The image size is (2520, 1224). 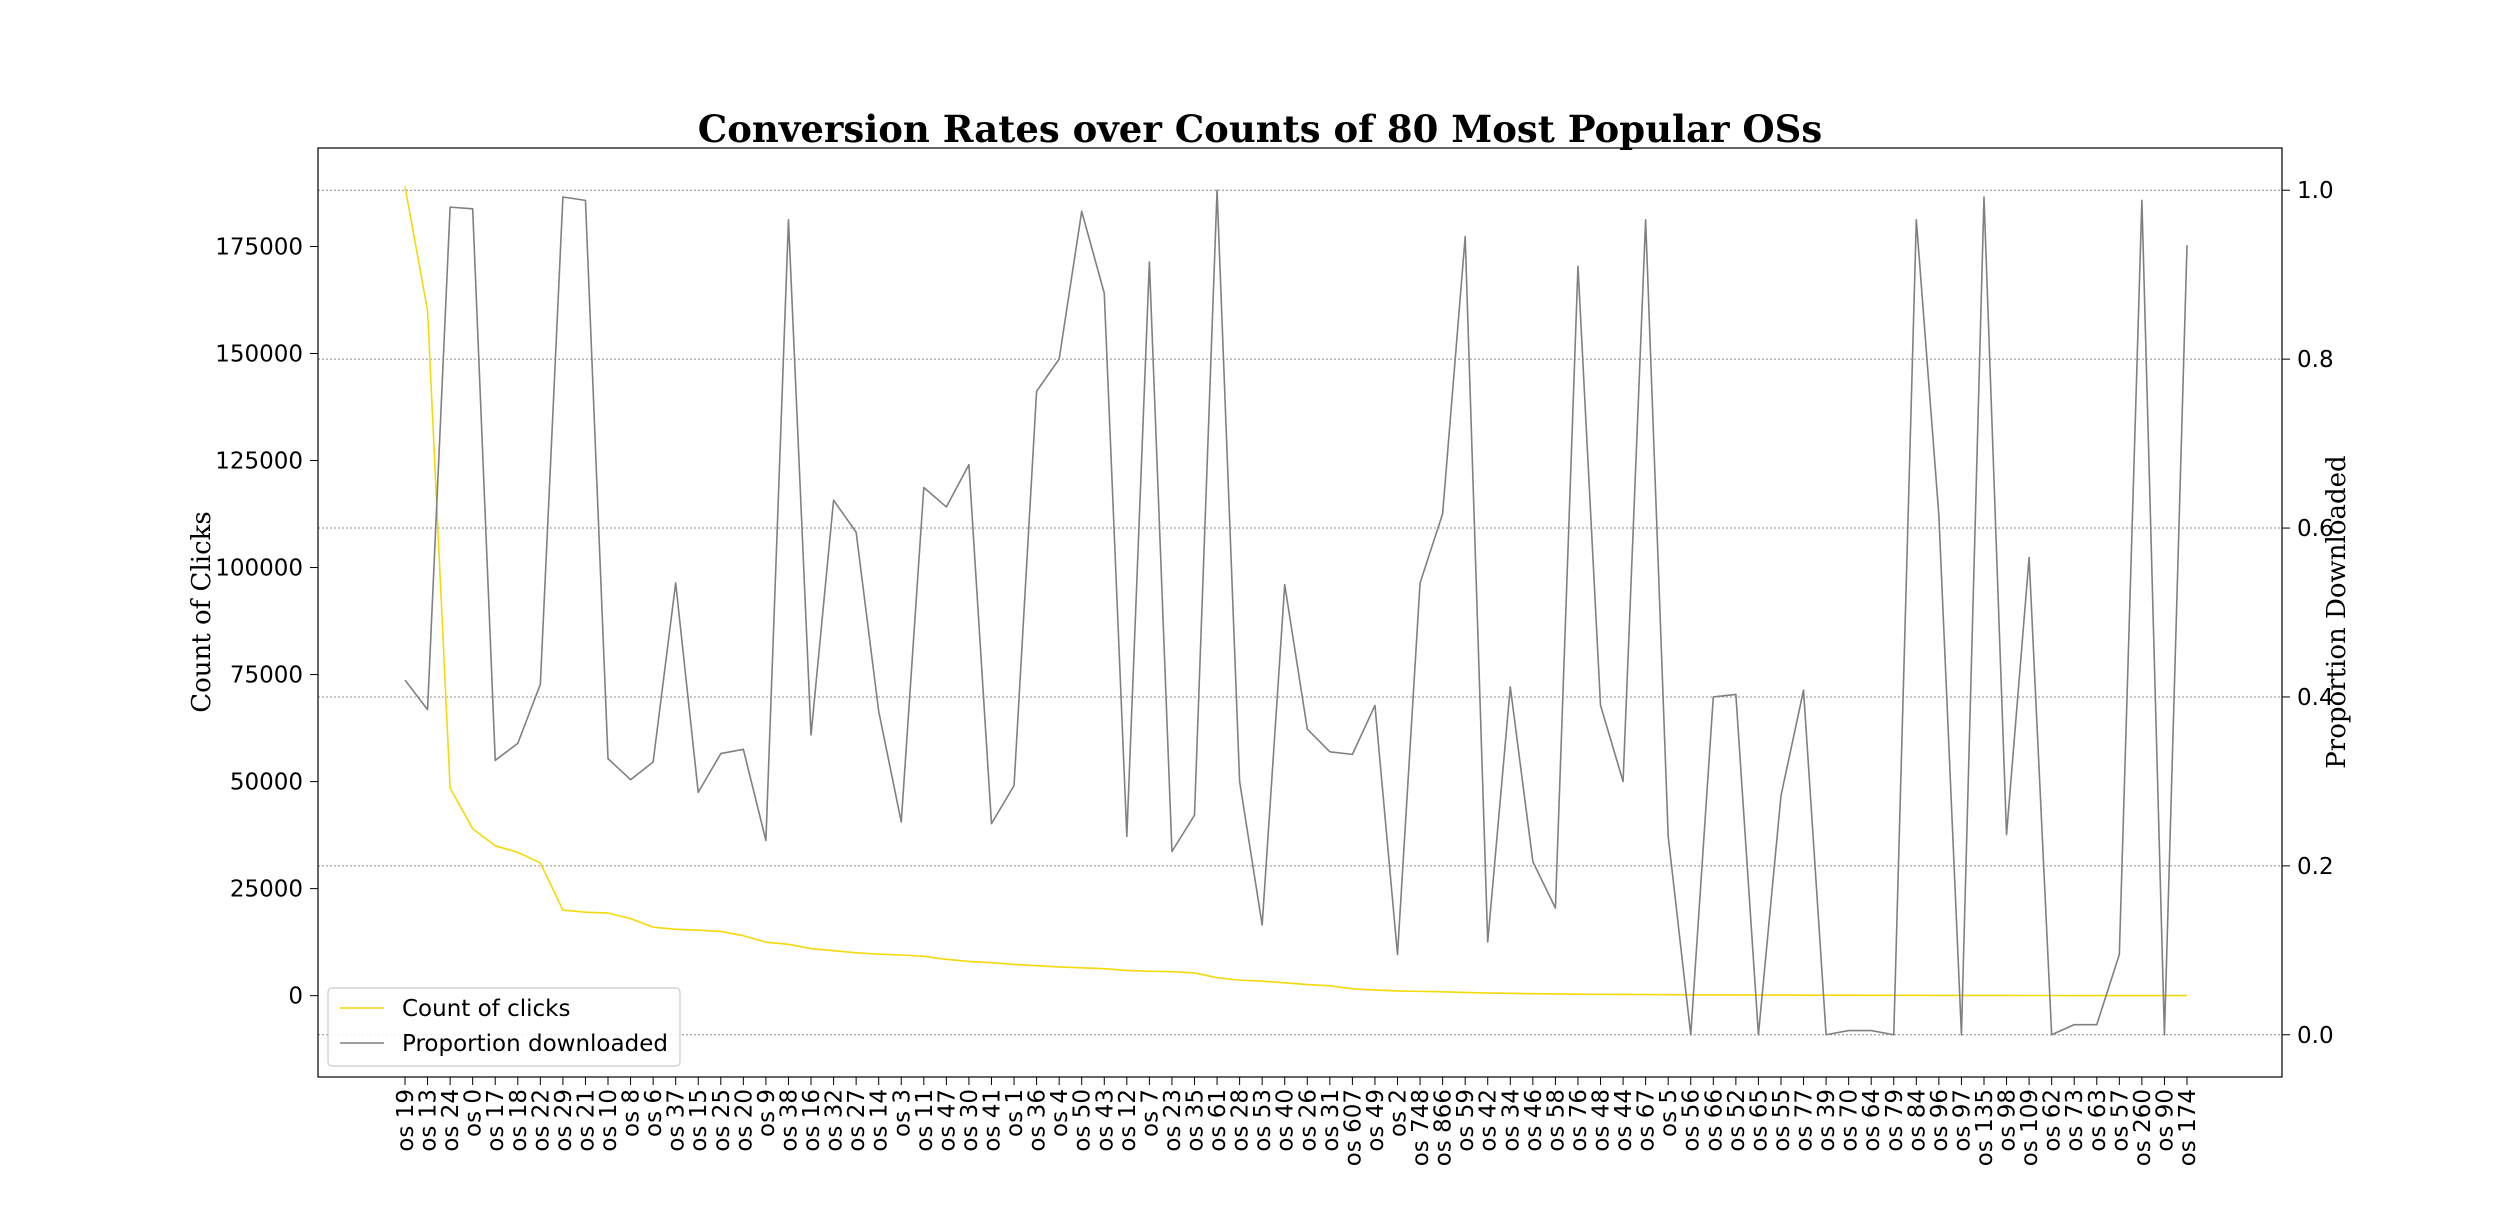 What do you see at coordinates (2315, 529) in the screenshot?
I see `y2-tick-label: 0.6` at bounding box center [2315, 529].